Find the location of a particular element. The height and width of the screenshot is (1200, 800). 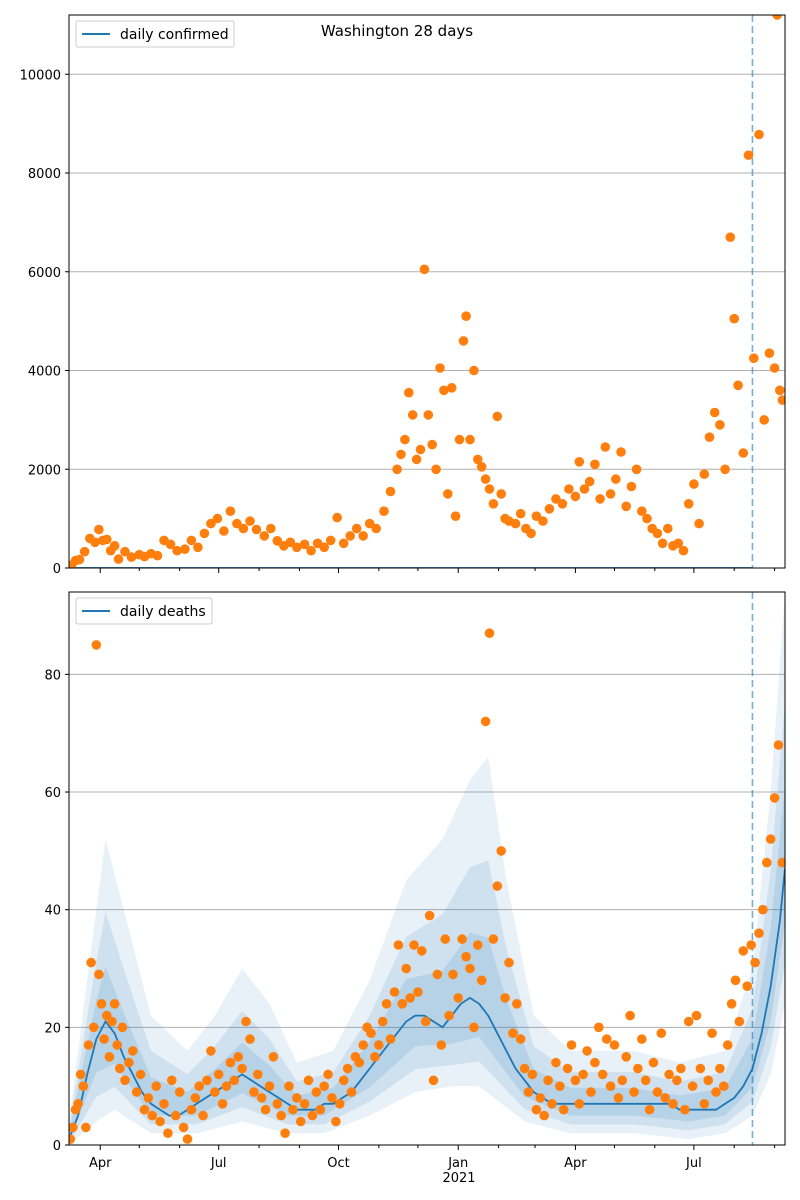

y-tick-label: 10000 is located at coordinates (40, 75).